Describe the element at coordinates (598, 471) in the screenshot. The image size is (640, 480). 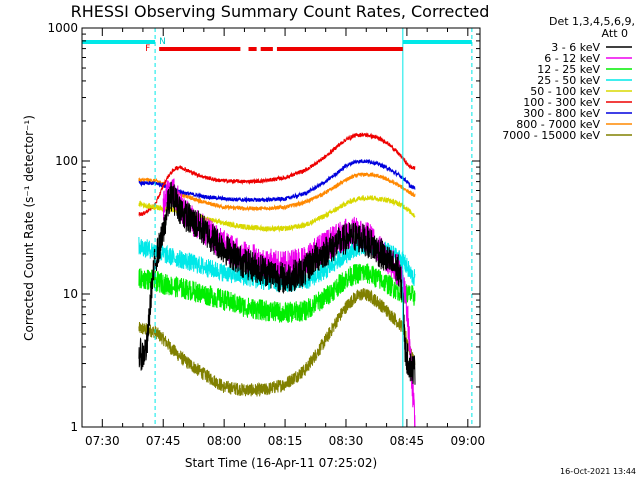
I see `timestamp: 16-Oct-2021 13:44` at that location.